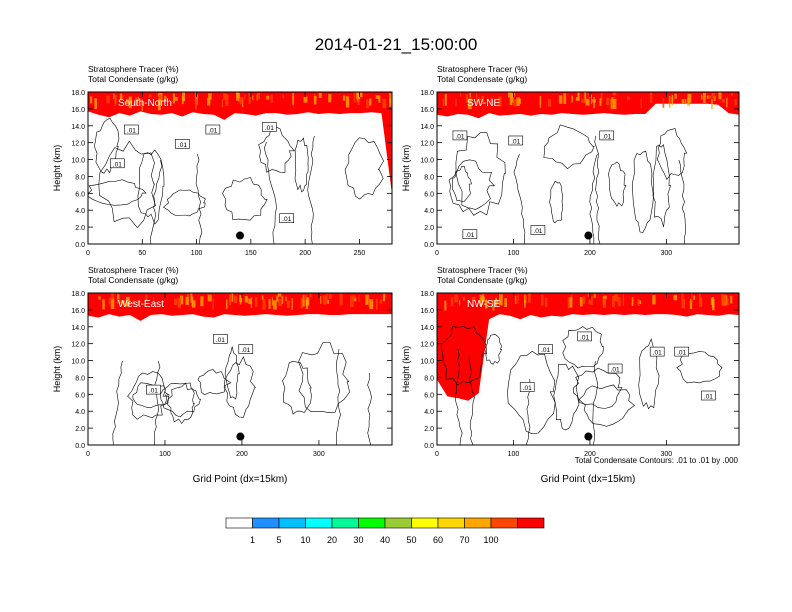  Describe the element at coordinates (240, 479) in the screenshot. I see `x-axis-label: Grid Point (dx=15km)` at that location.